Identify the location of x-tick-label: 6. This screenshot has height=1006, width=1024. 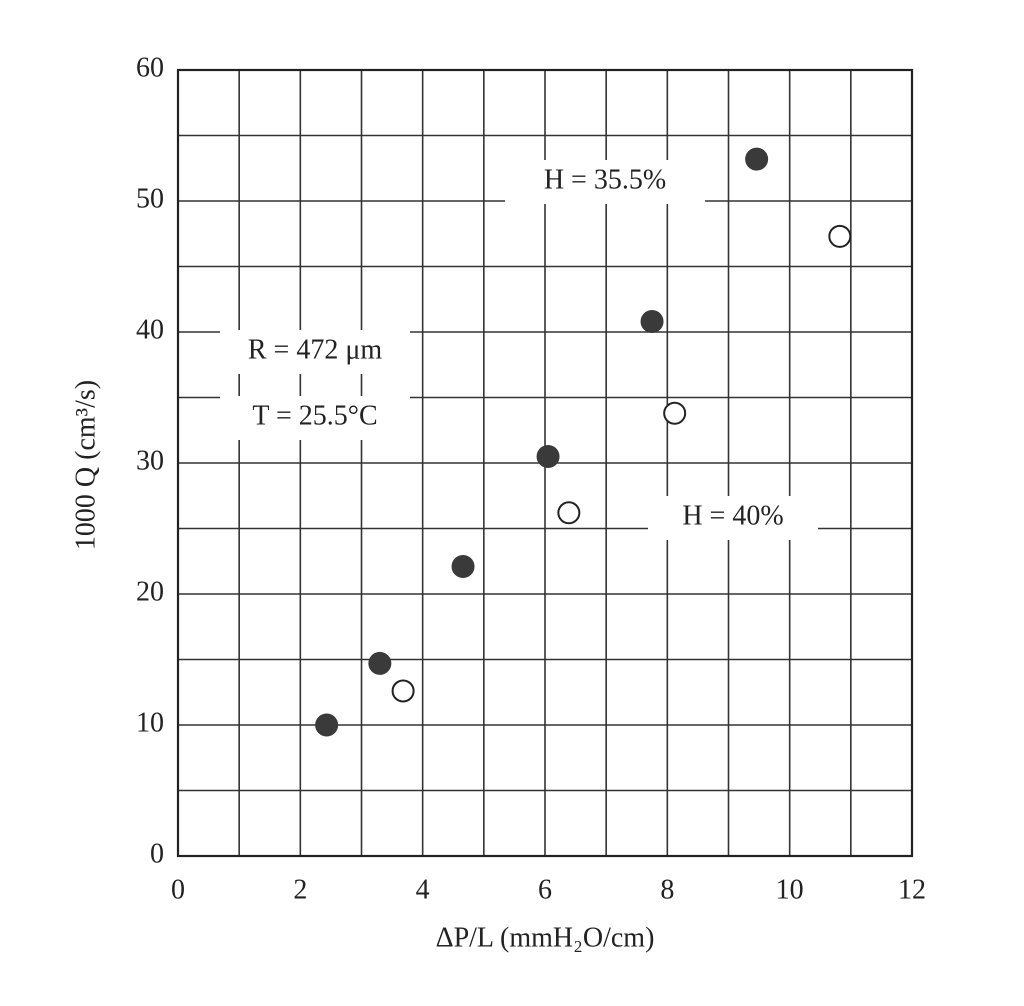
(545, 889).